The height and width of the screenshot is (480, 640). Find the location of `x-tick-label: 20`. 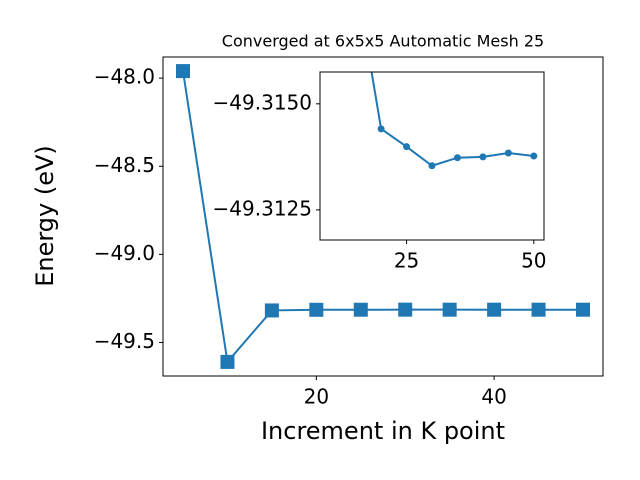

x-tick-label: 20 is located at coordinates (316, 397).